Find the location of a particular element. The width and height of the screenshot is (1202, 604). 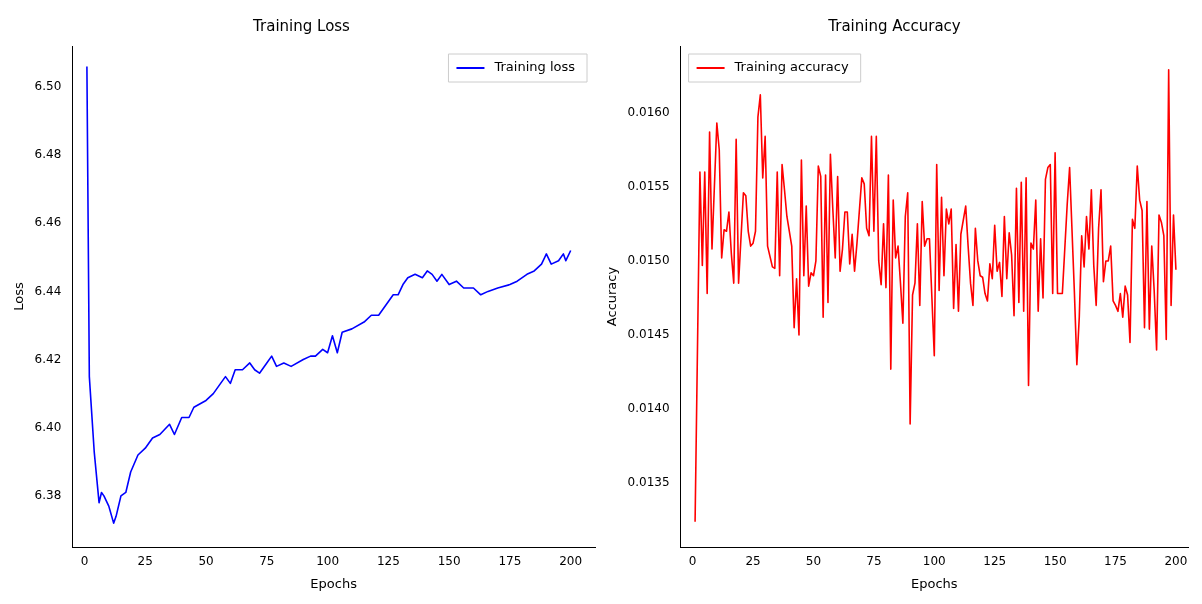

y-tick-label: 6.44 is located at coordinates (48, 290).